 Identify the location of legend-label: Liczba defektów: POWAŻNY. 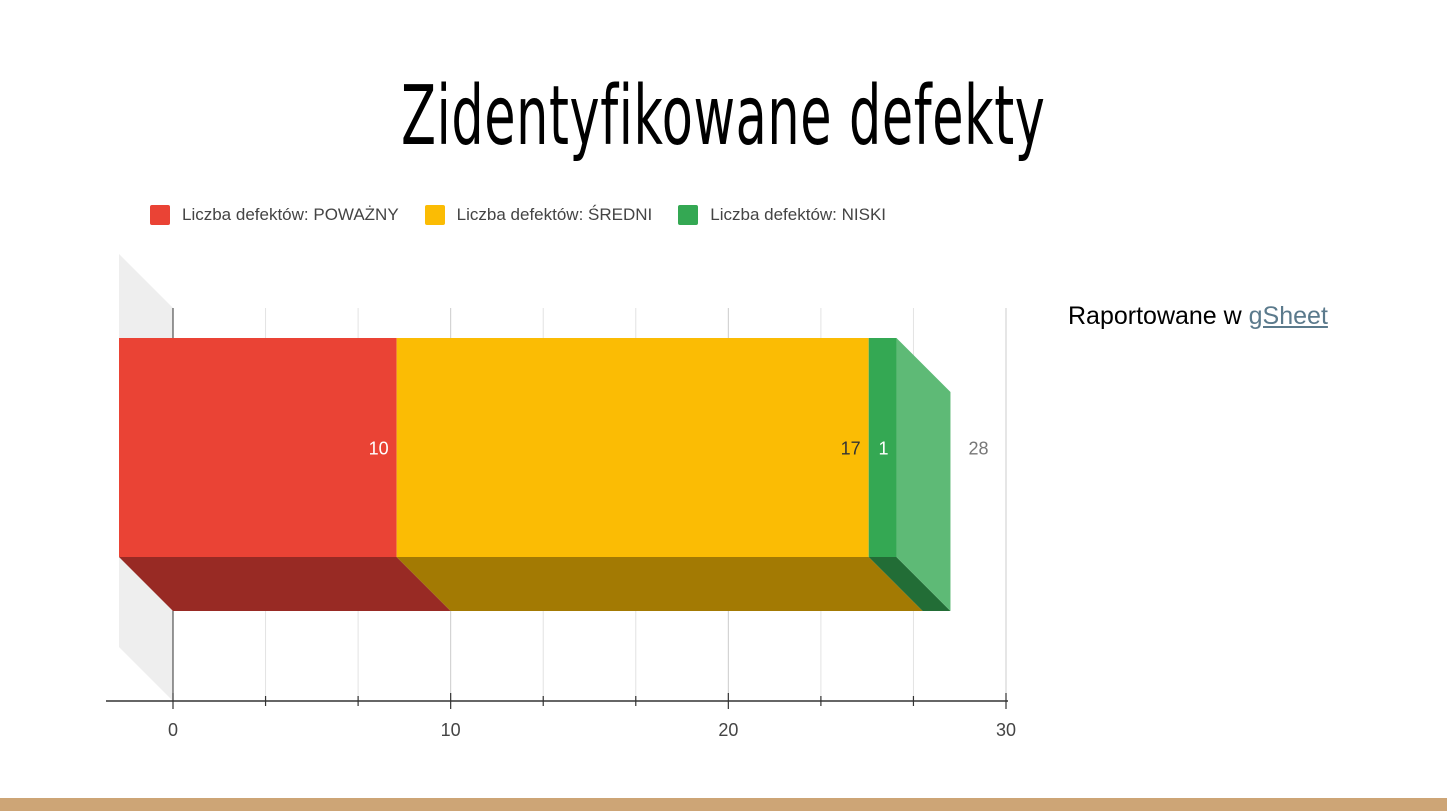
(290, 214).